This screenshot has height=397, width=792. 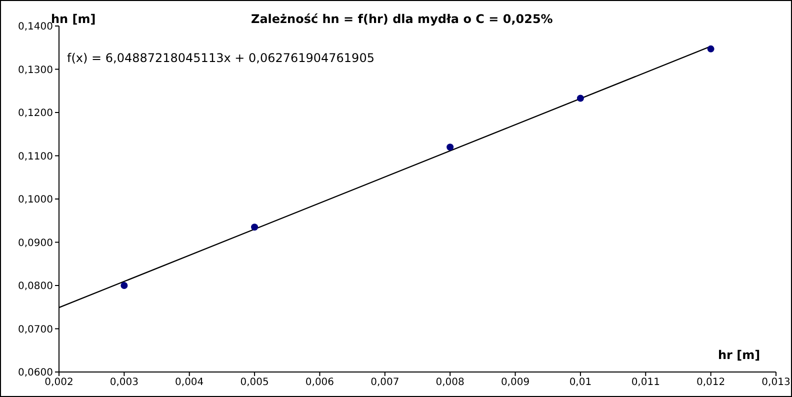 I want to click on y-tick-label: 0,1300, so click(x=35, y=70).